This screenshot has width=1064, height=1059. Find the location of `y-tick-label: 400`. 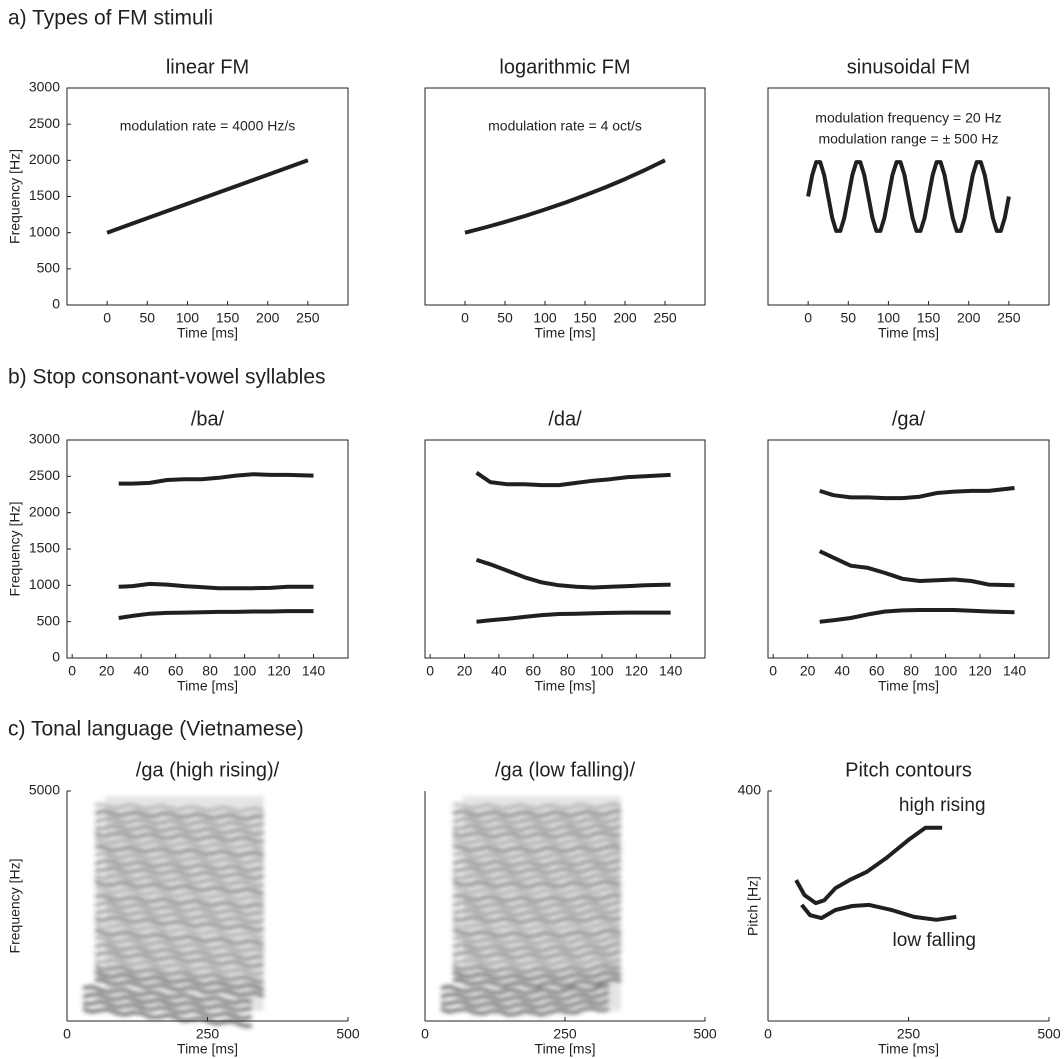

y-tick-label: 400 is located at coordinates (750, 790).